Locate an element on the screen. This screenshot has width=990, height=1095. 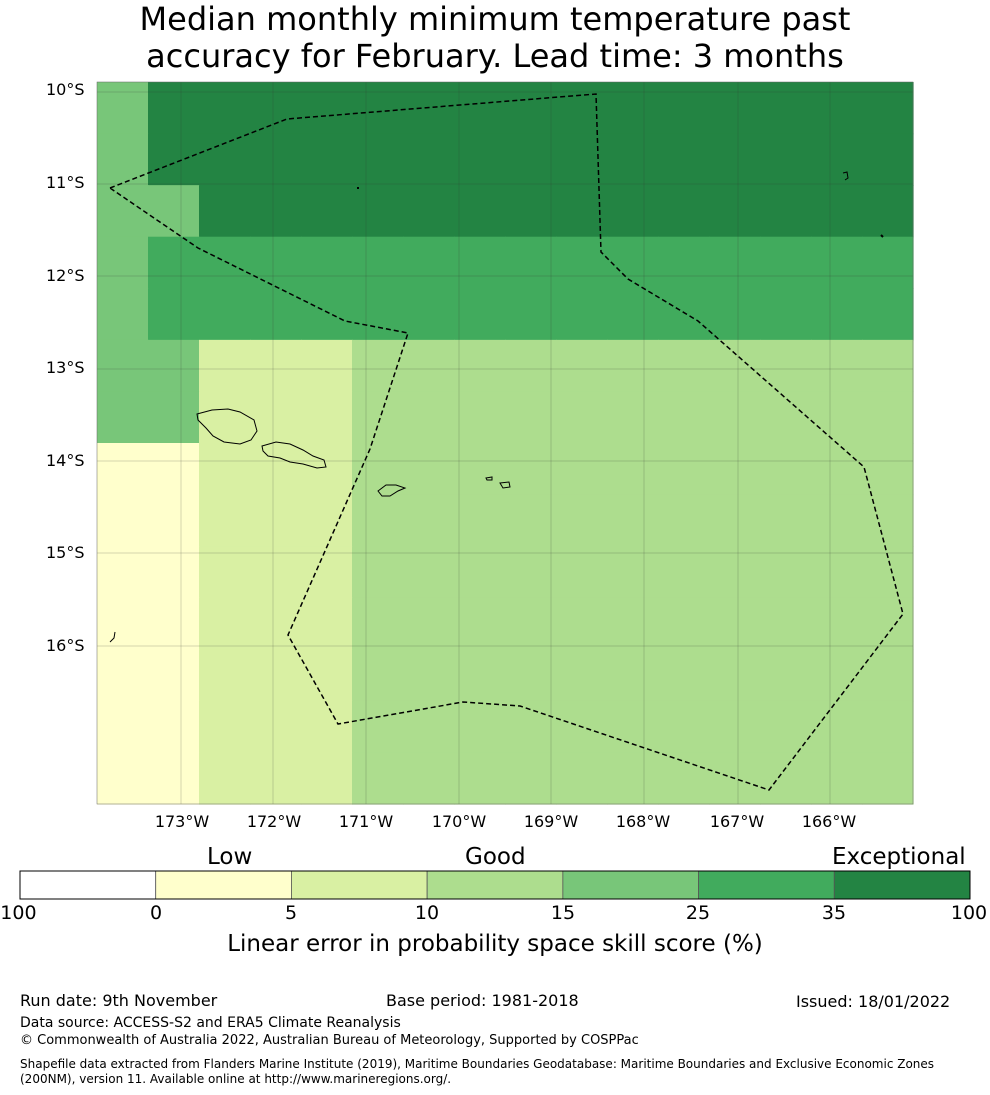
tick-label: 10 is located at coordinates (427, 913).